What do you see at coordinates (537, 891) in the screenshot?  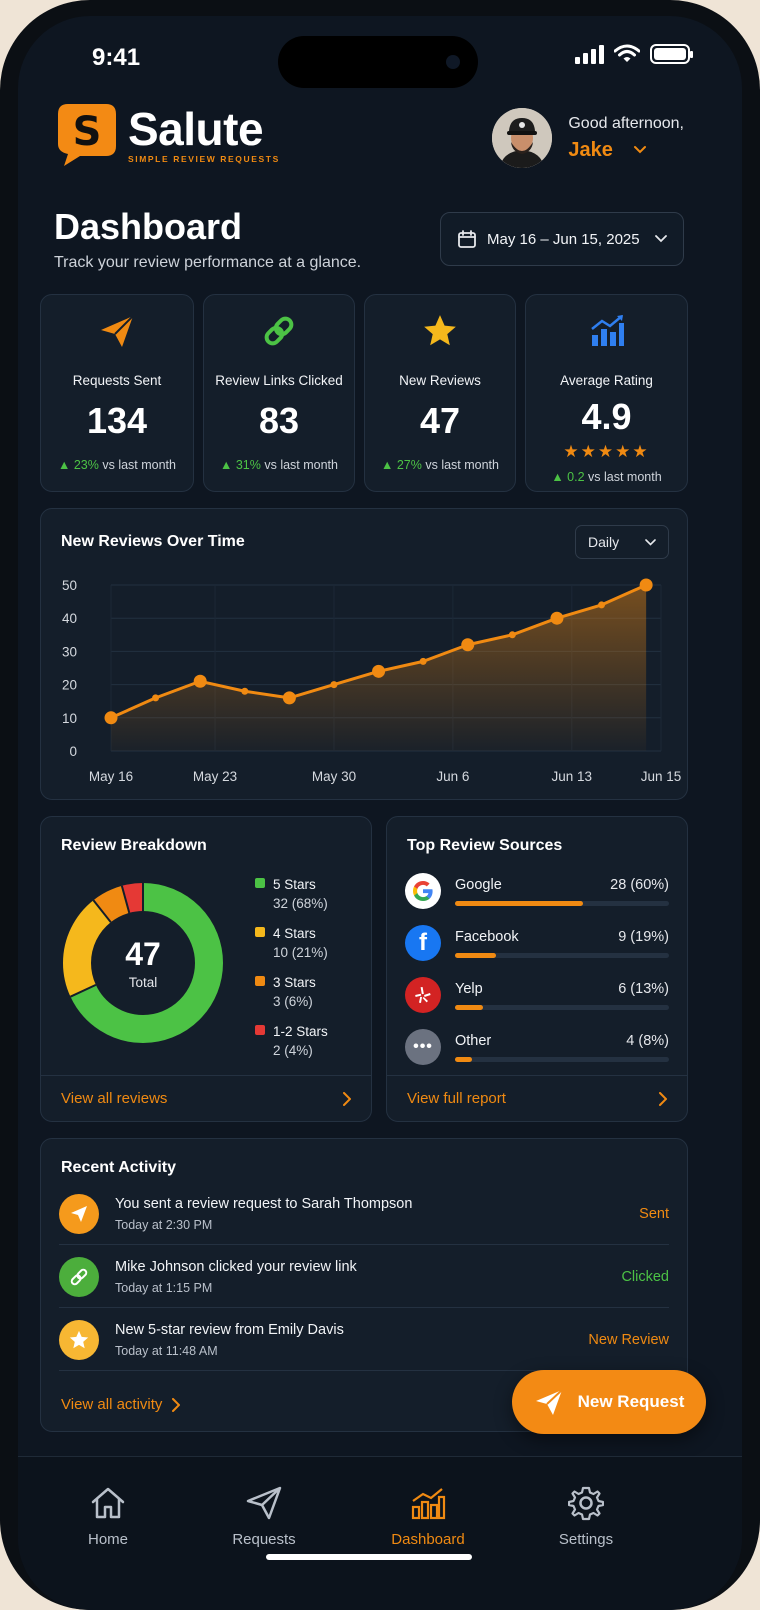 I see `source-row-google: Google 28 (60%)` at bounding box center [537, 891].